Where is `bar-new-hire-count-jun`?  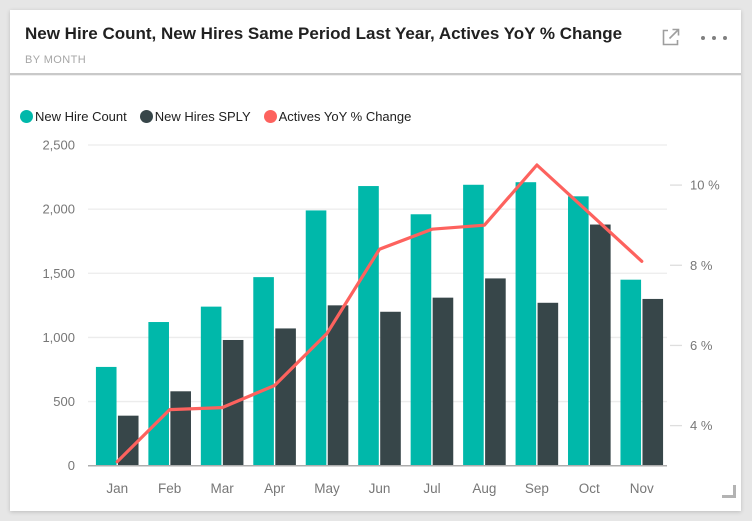
bar-new-hire-count-jun is located at coordinates (368, 326).